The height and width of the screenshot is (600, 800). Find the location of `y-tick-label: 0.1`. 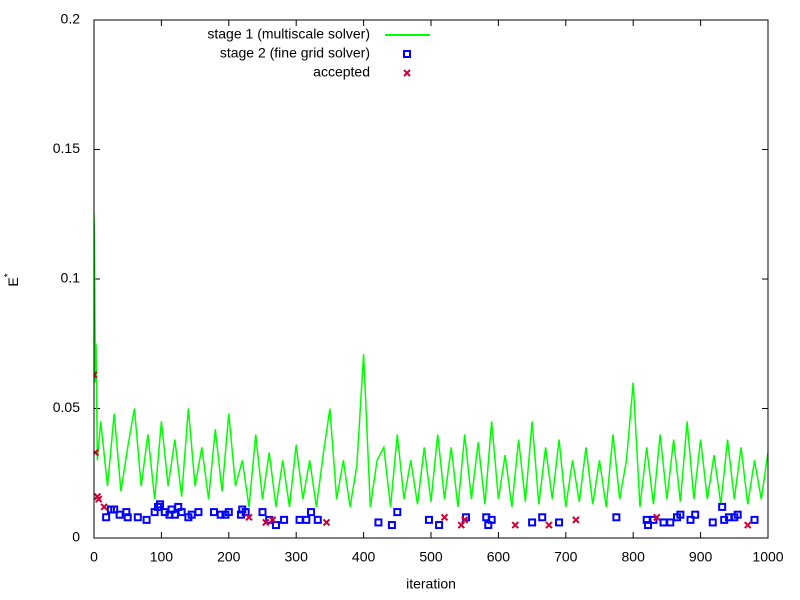

y-tick-label: 0.1 is located at coordinates (71, 278).